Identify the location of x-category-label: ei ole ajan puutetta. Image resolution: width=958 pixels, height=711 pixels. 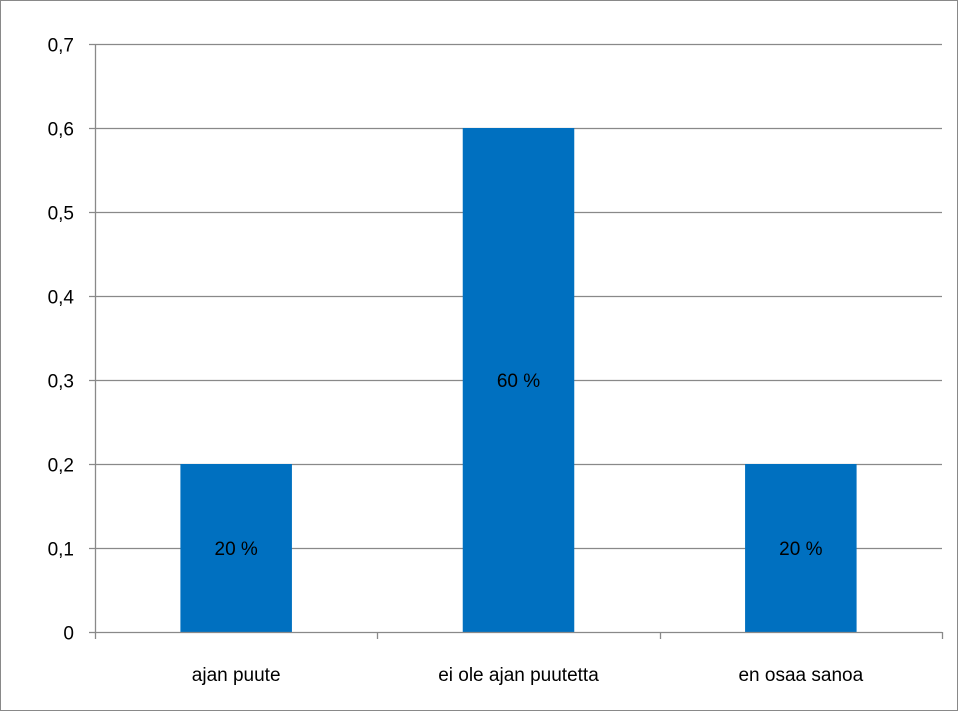
(518, 675).